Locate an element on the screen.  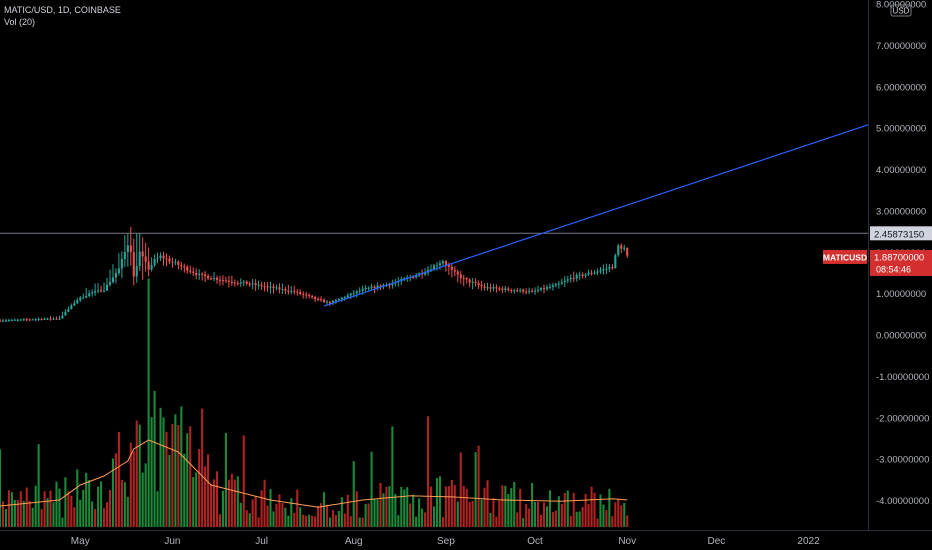
x-tick-label: Jul is located at coordinates (261, 541).